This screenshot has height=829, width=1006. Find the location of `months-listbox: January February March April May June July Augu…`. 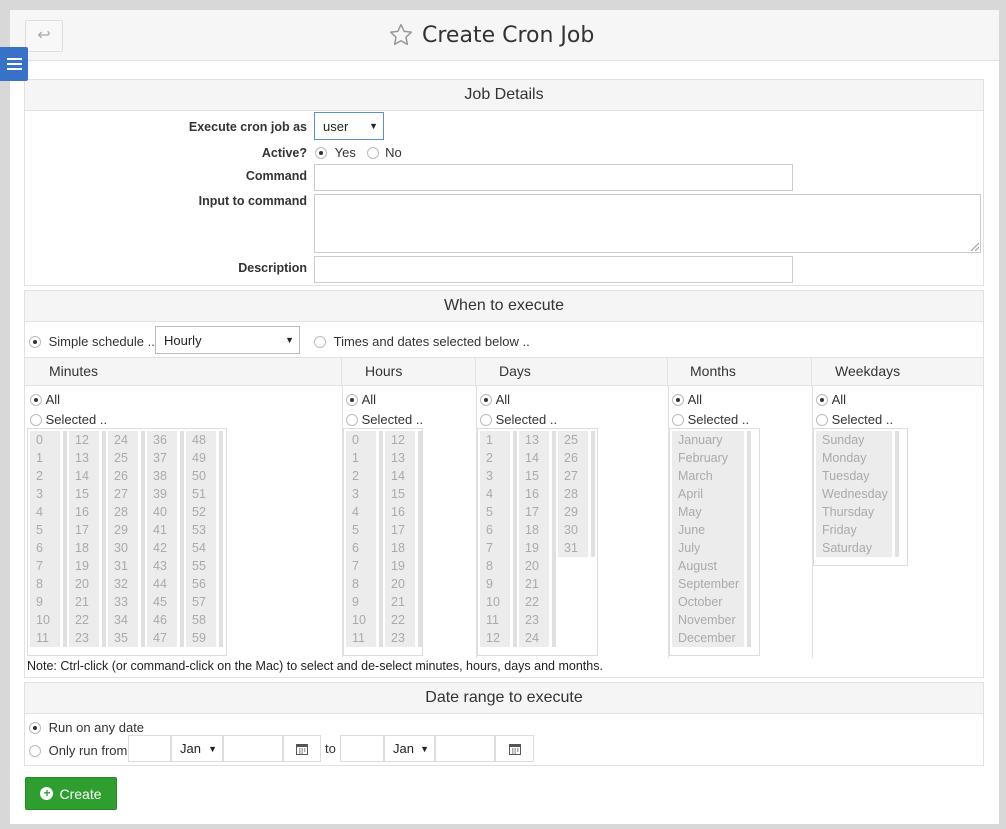

months-listbox: January February March April May June July Augu… is located at coordinates (714, 542).